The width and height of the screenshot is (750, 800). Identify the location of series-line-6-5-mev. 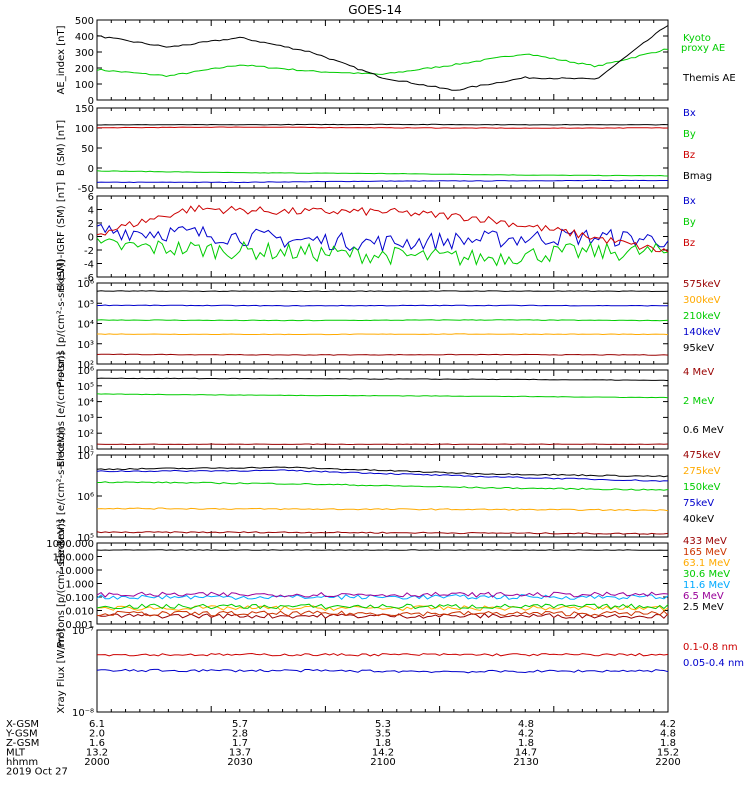
(382, 594).